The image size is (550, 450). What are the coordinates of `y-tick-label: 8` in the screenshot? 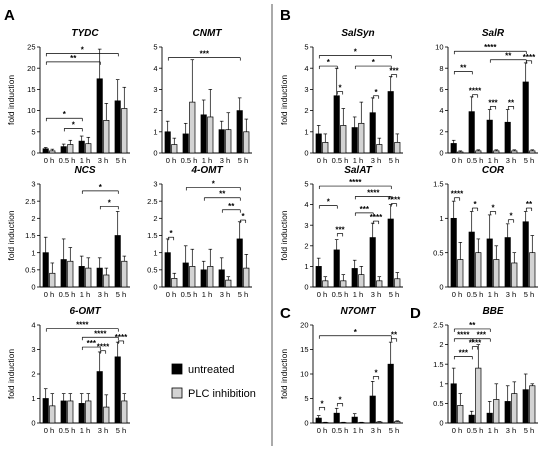 It's located at (441, 68).